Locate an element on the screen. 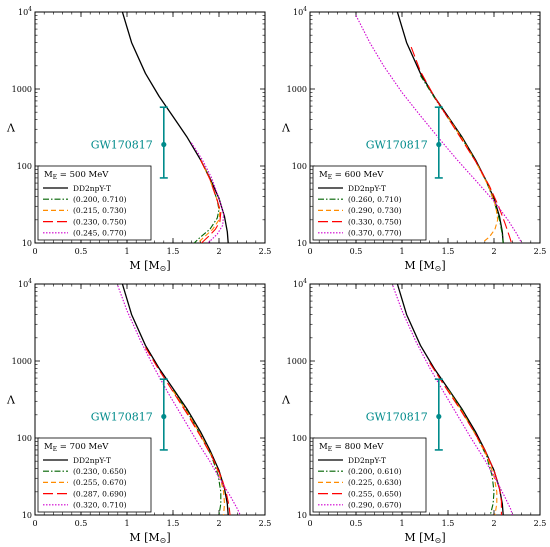  legend-title: ME = 800 MeV is located at coordinates (351, 447).